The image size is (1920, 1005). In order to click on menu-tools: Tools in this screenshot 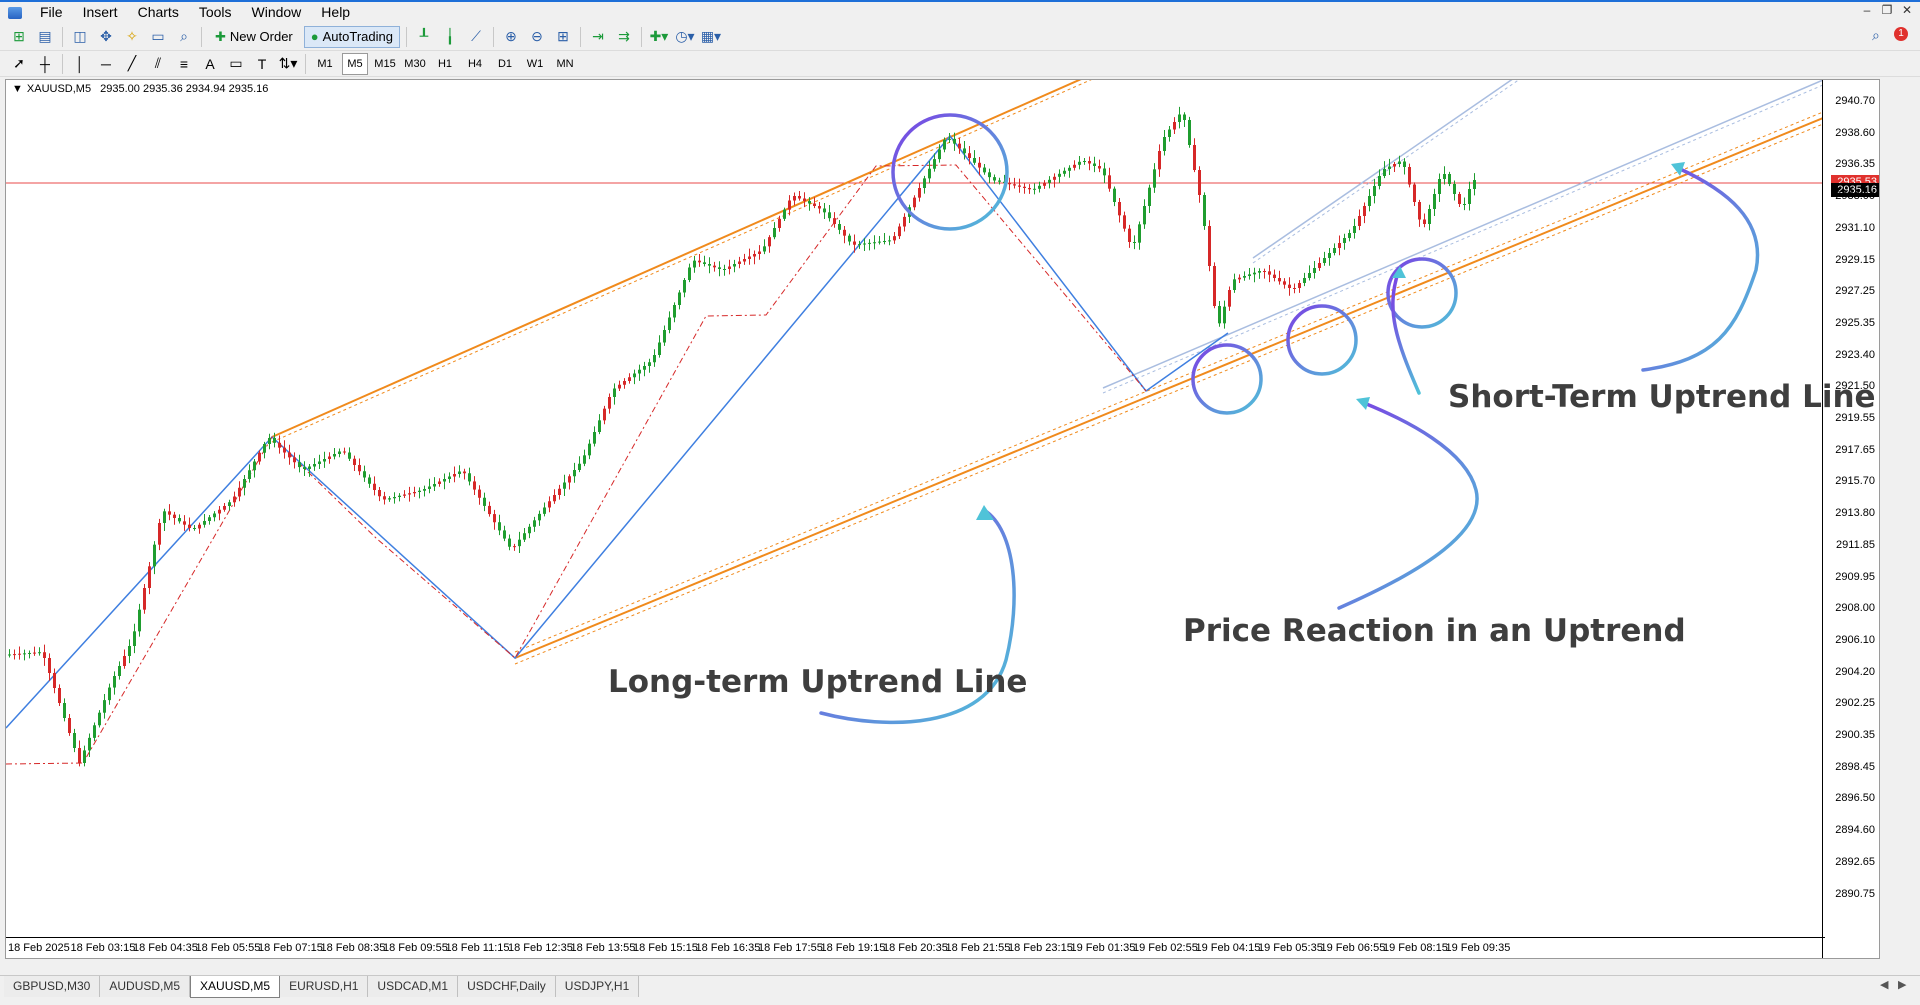, I will do `click(215, 12)`.